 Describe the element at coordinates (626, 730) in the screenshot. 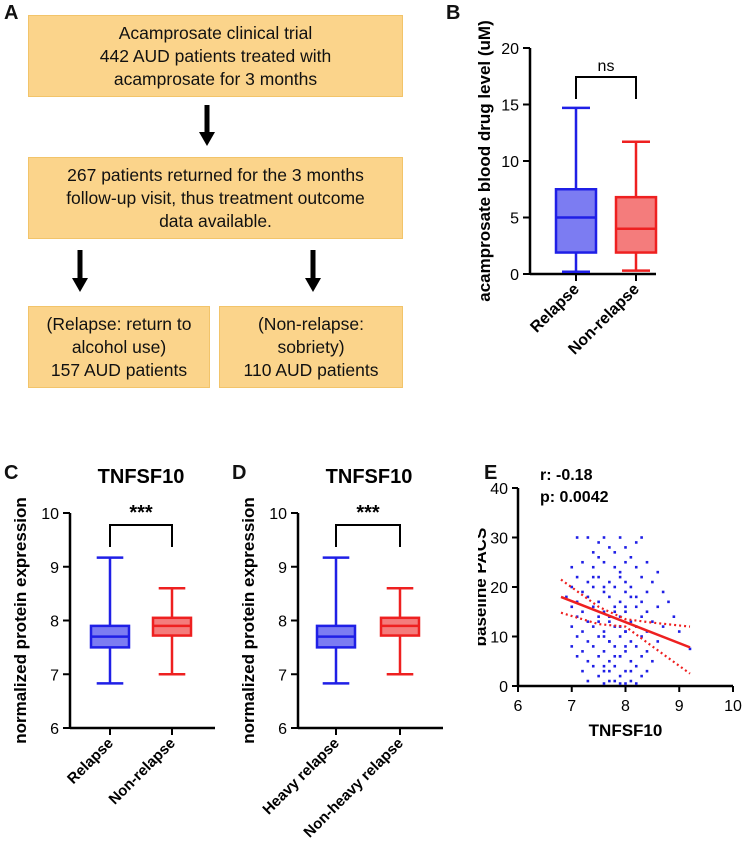

I see `x-axis-label: TNFSF10` at that location.